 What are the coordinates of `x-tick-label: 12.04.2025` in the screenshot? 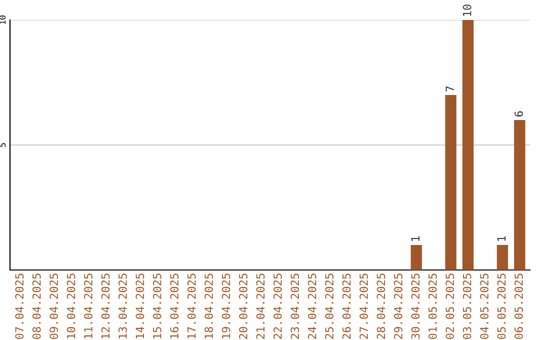 It's located at (105, 306).